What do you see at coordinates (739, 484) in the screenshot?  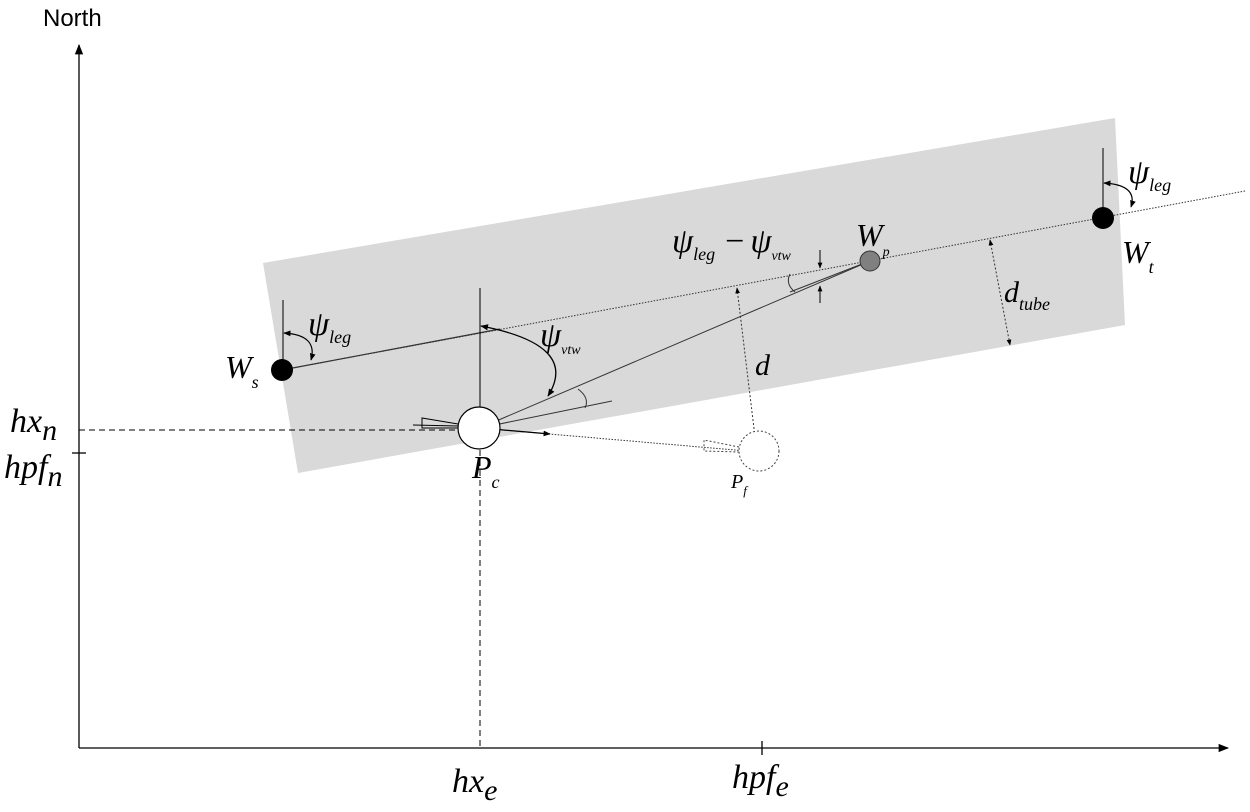 I see `pf-label: Pf` at bounding box center [739, 484].